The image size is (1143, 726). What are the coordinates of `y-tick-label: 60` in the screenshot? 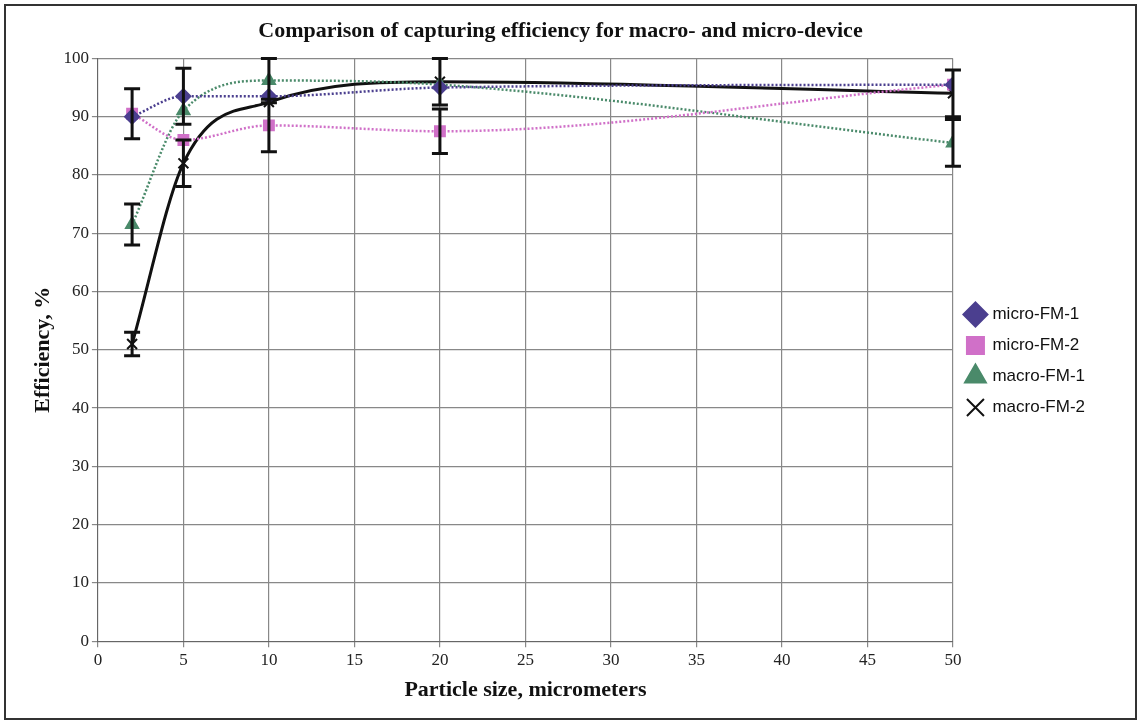 It's located at (80, 290).